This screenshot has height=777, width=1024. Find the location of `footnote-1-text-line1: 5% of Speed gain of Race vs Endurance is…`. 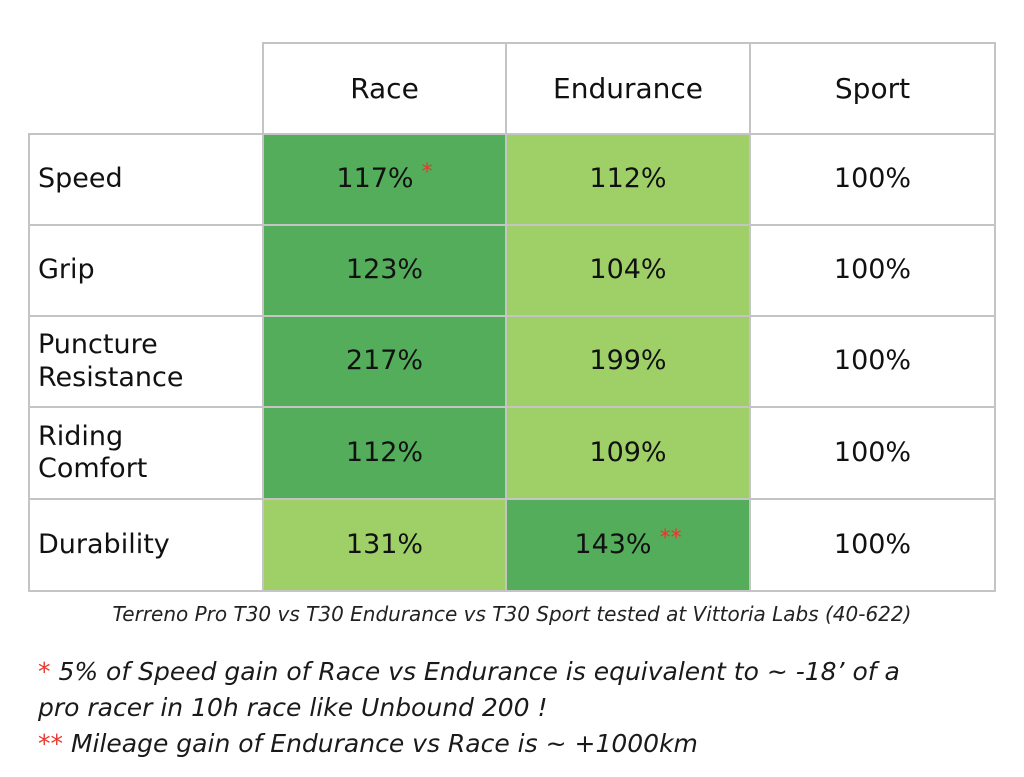

footnote-1-text-line1: 5% of Speed gain of Race vs Endurance is… is located at coordinates (479, 671).